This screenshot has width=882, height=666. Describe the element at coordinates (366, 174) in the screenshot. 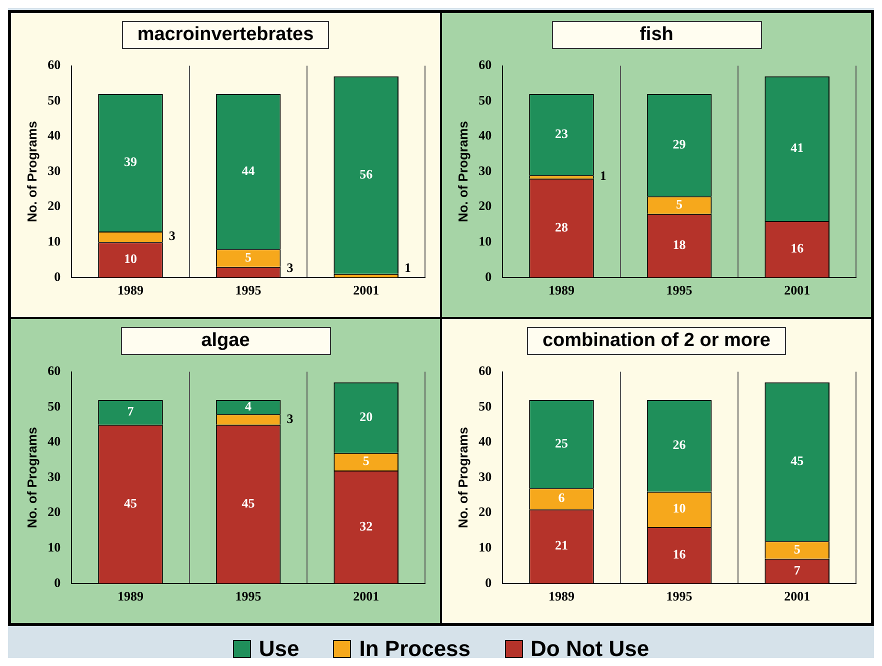

I see `data-label: 56` at that location.